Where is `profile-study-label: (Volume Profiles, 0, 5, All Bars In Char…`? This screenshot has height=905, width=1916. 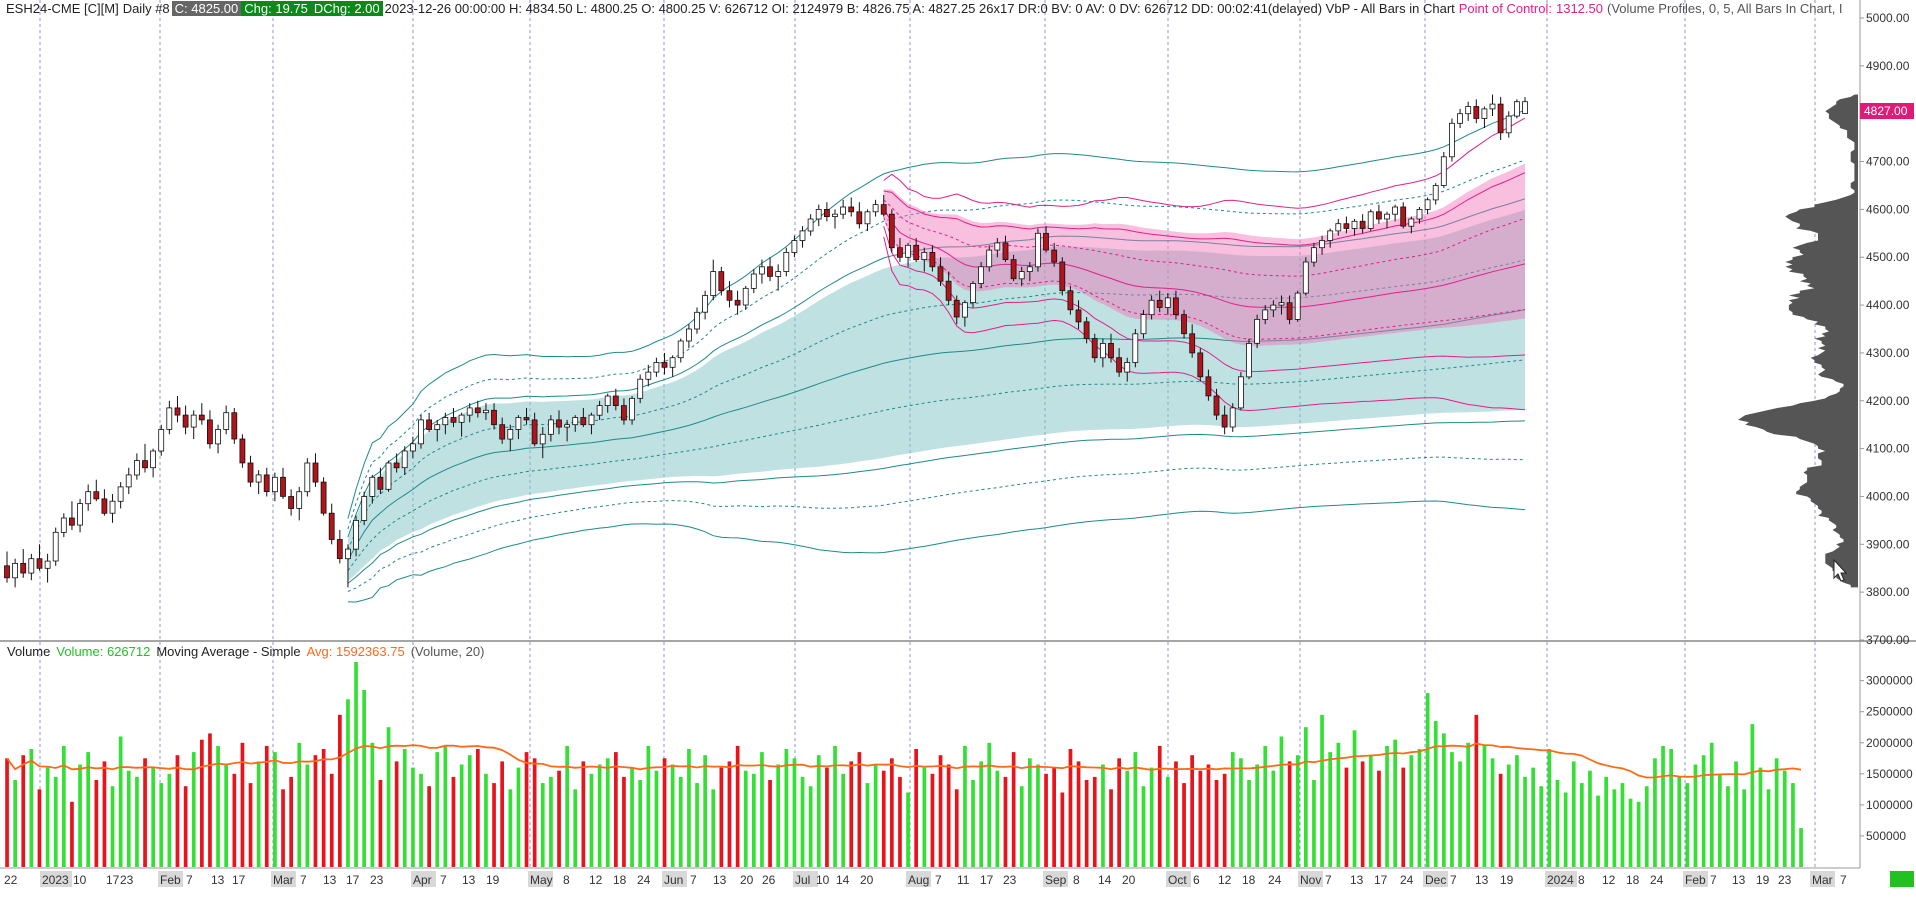 profile-study-label: (Volume Profiles, 0, 5, All Bars In Char… is located at coordinates (1724, 8).